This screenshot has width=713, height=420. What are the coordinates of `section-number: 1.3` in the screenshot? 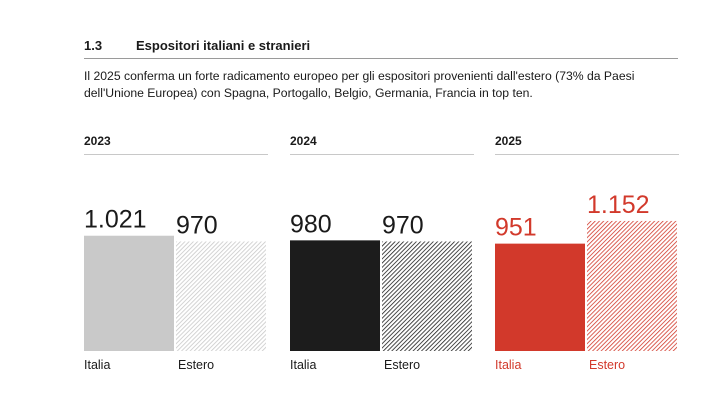 It's located at (93, 45).